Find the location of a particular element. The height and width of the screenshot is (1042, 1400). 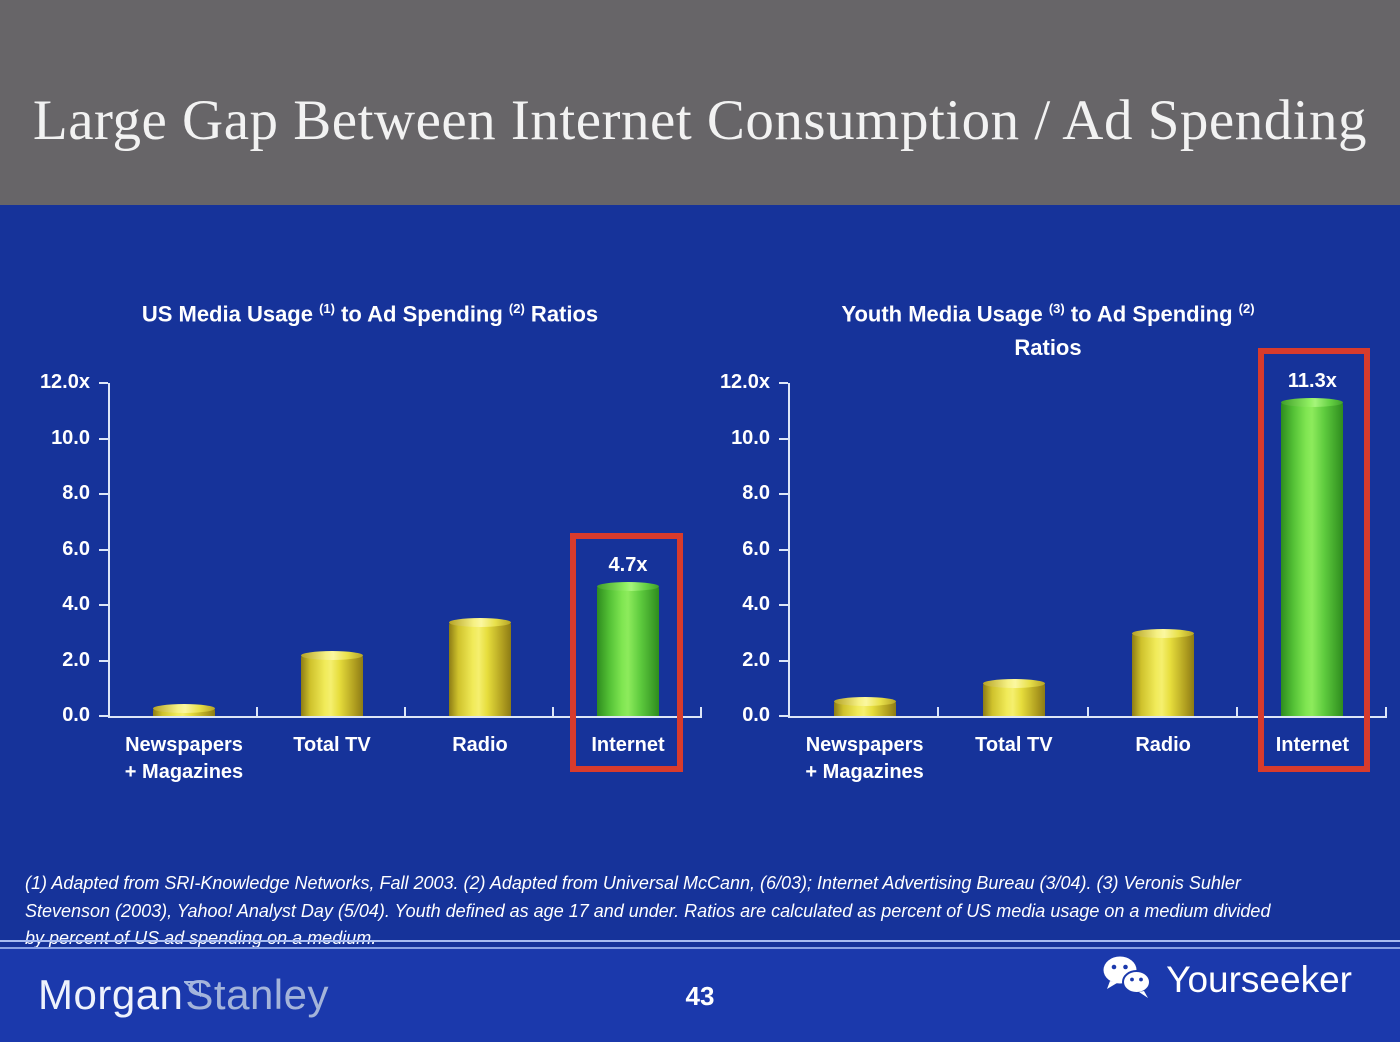

yourseeker-watermark: Yourseeker is located at coordinates (1227, 979).